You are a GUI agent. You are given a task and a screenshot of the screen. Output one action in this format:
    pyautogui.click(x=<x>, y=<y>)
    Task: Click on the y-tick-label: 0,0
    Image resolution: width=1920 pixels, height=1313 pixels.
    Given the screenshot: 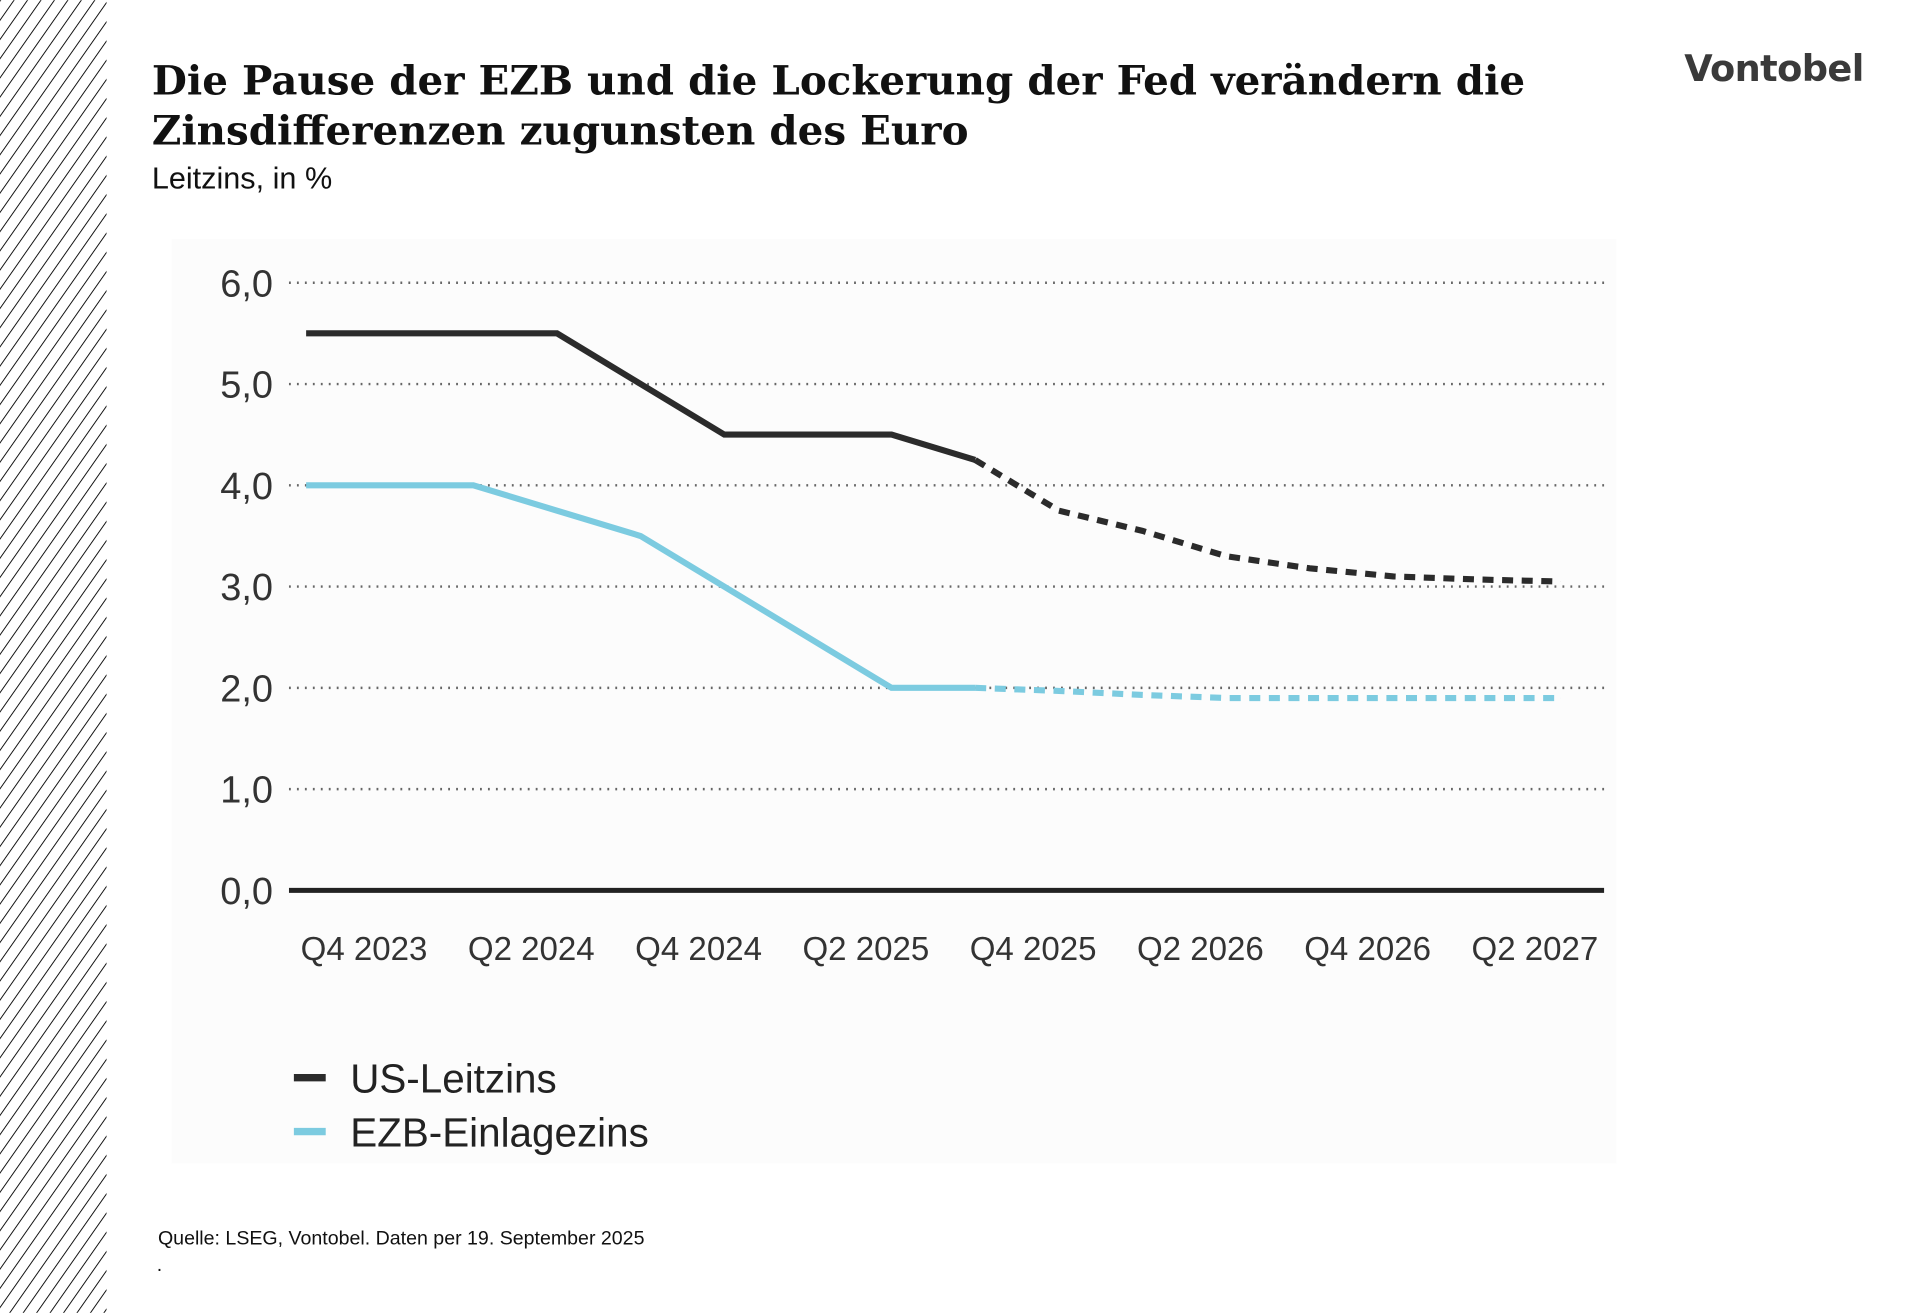 What is the action you would take?
    pyautogui.click(x=246, y=892)
    